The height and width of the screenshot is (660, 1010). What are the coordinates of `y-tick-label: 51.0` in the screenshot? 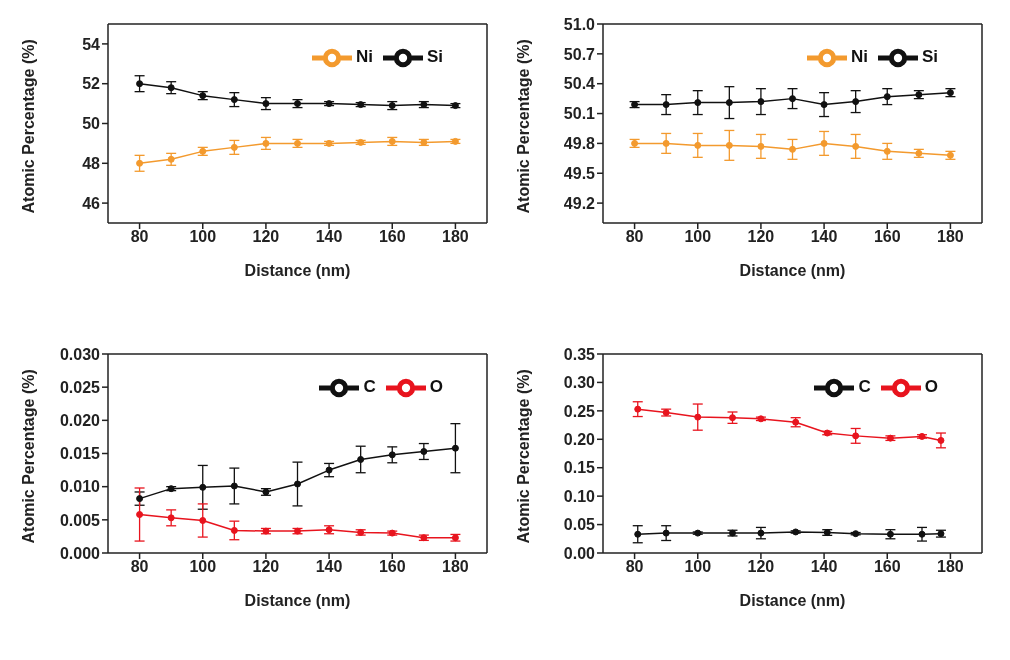 It's located at (579, 24).